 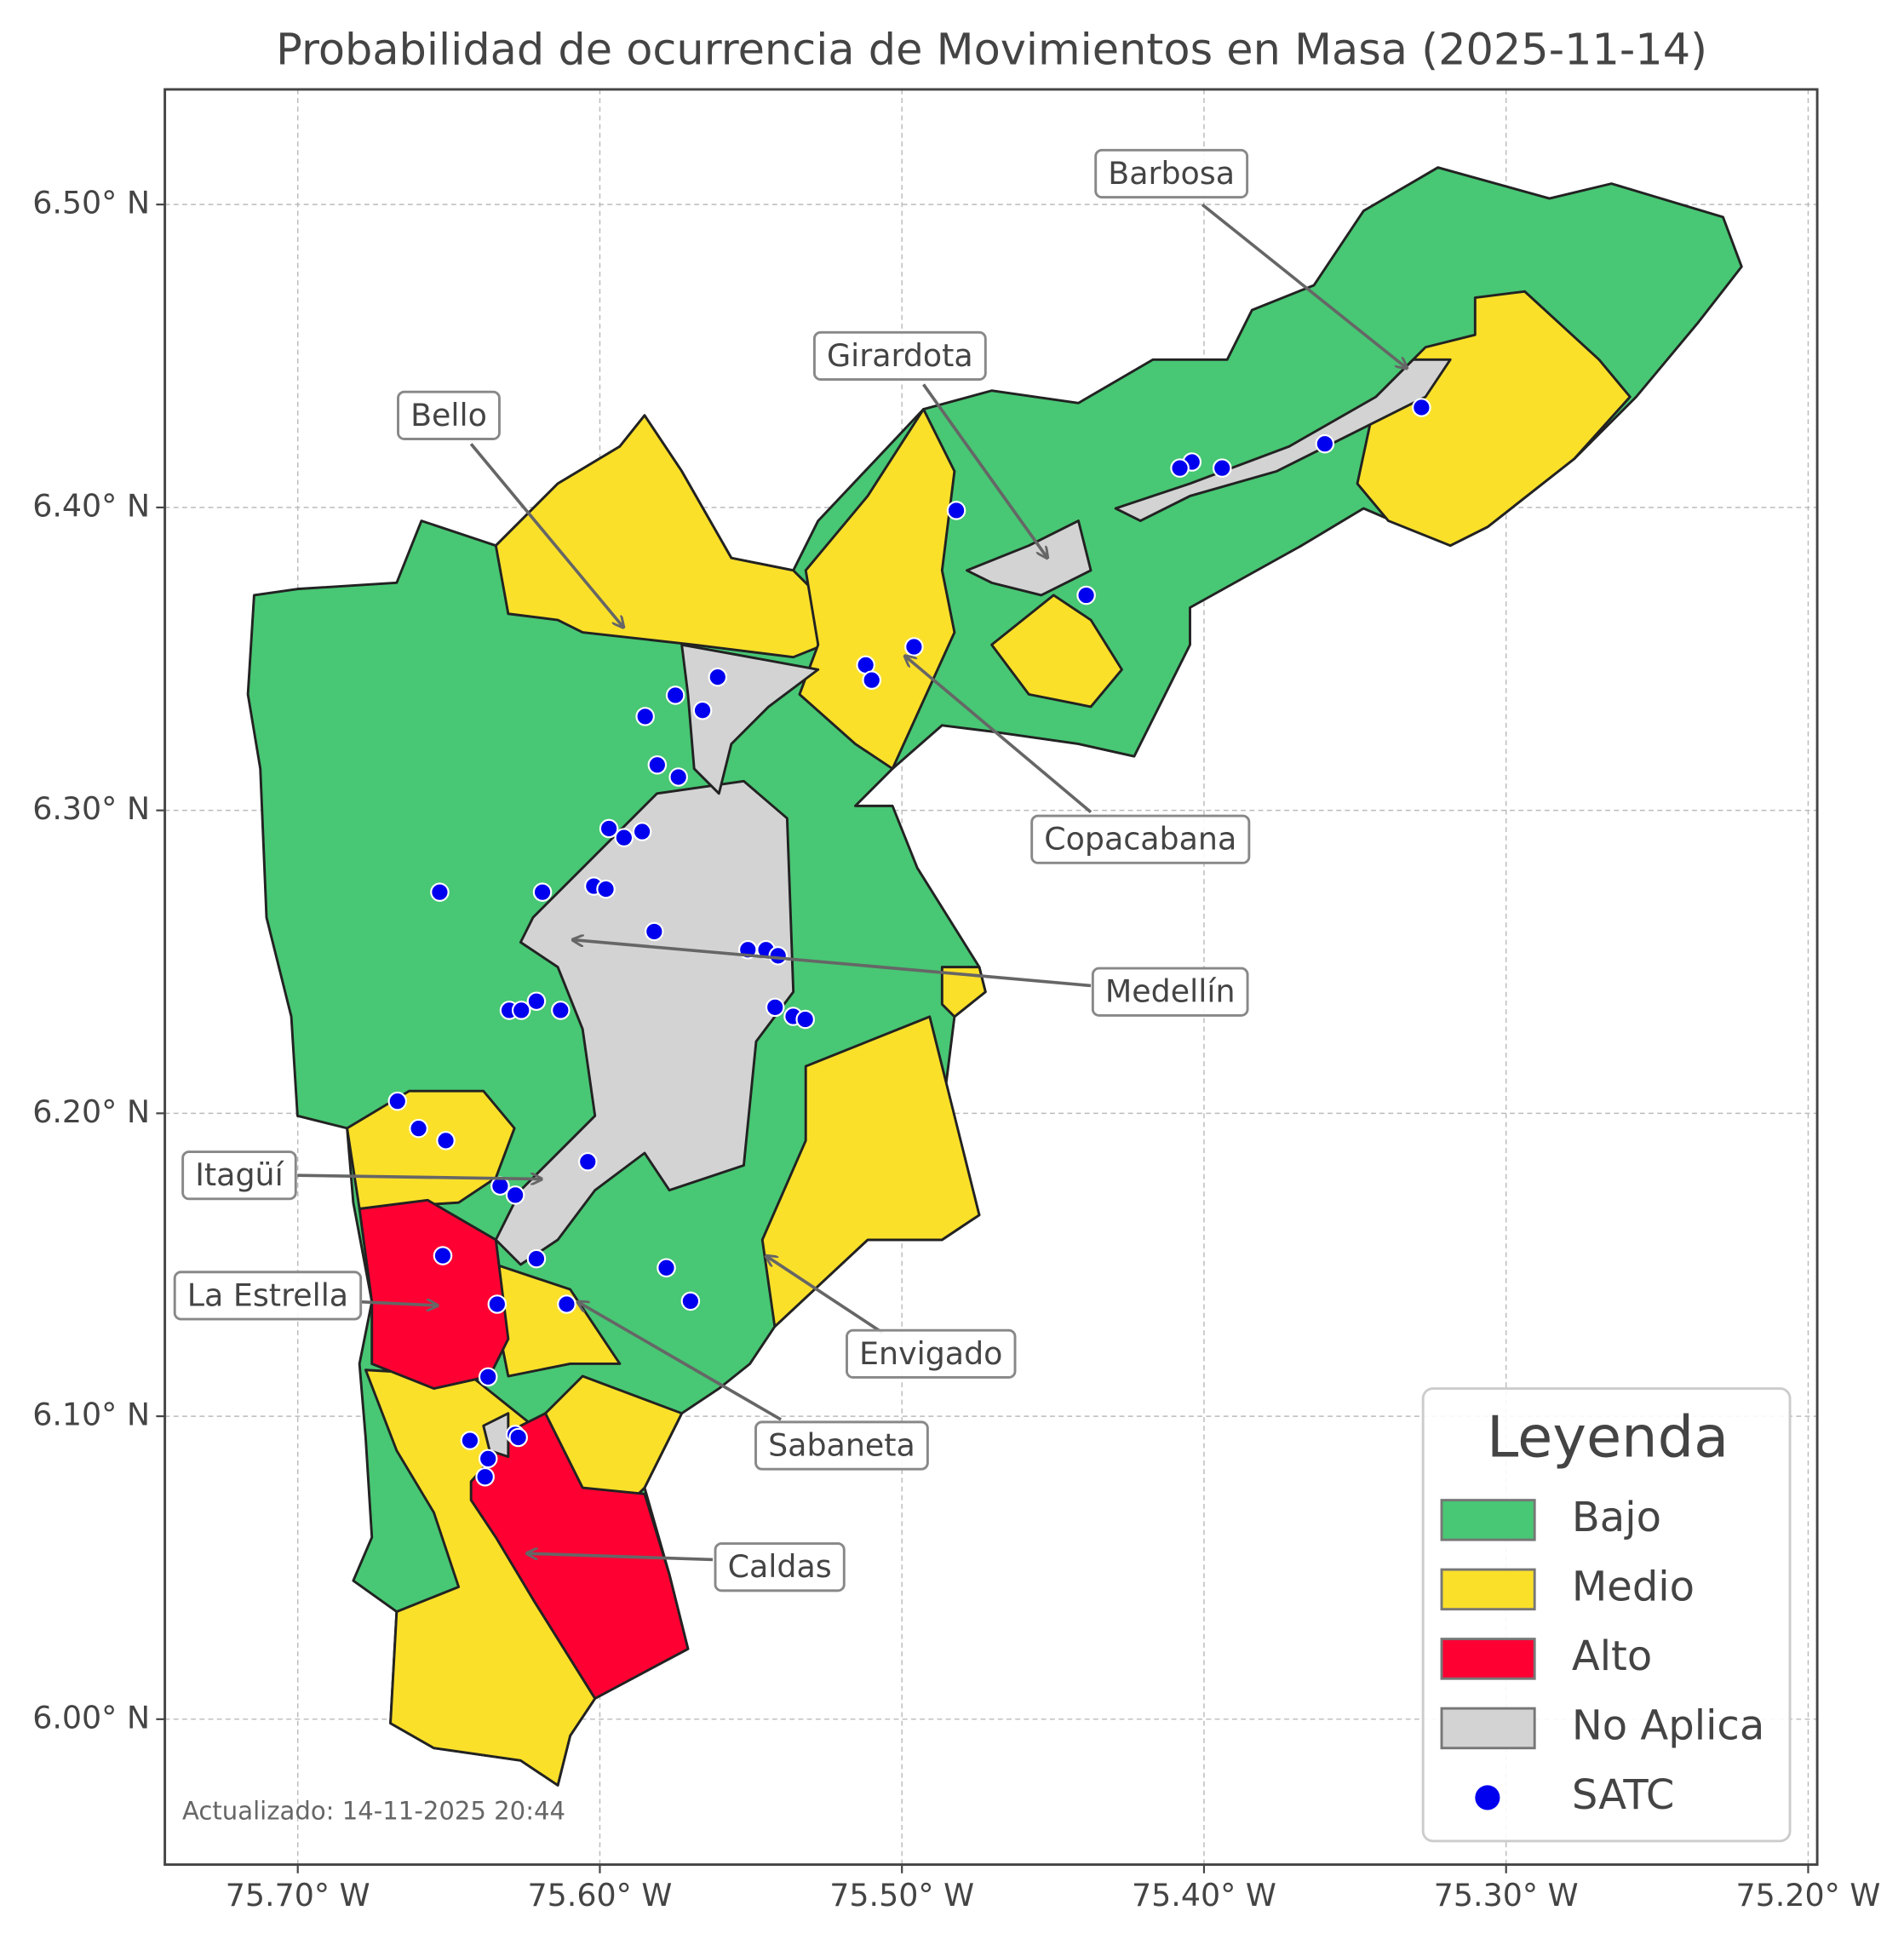 I want to click on legend-label: Bajo, so click(x=1616, y=1517).